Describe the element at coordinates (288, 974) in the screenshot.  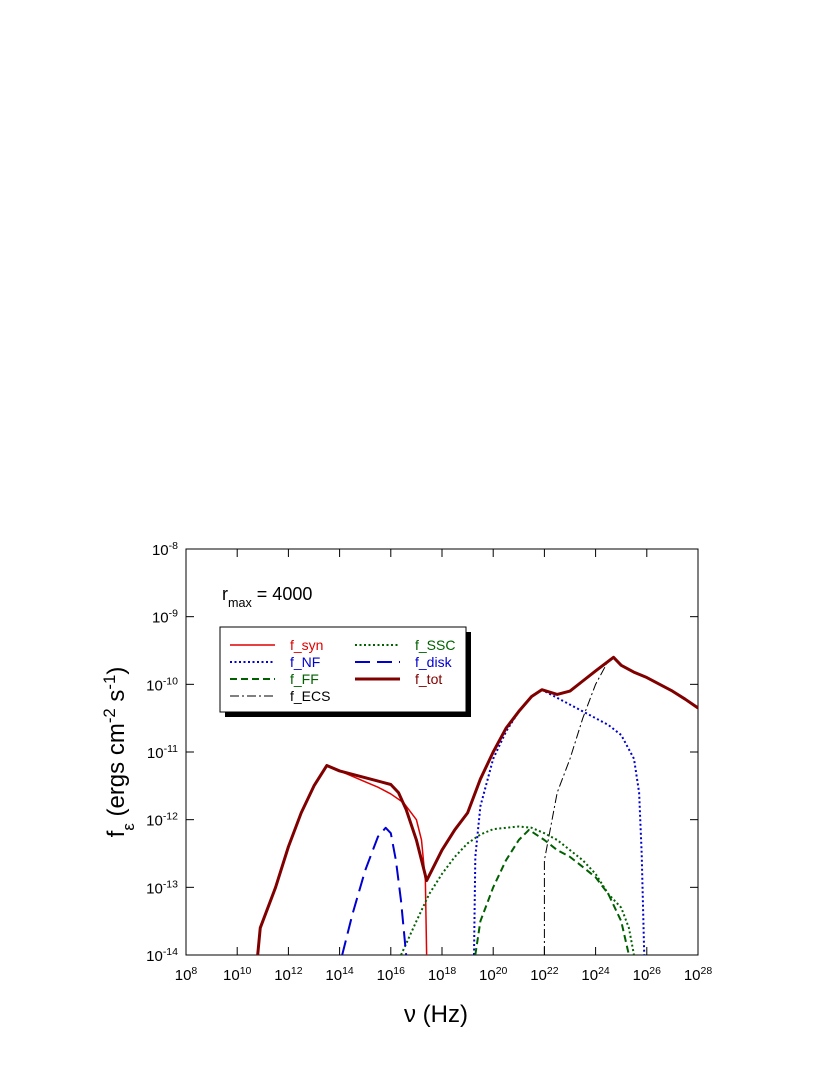
I see `x-tick-label: 1012` at that location.